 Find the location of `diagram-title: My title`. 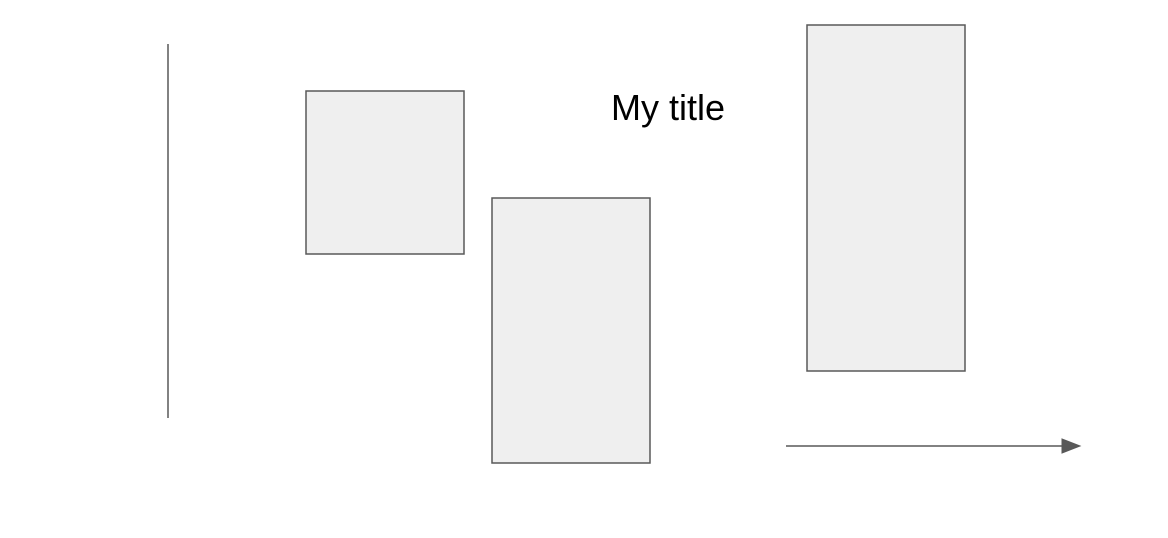

diagram-title: My title is located at coordinates (668, 107).